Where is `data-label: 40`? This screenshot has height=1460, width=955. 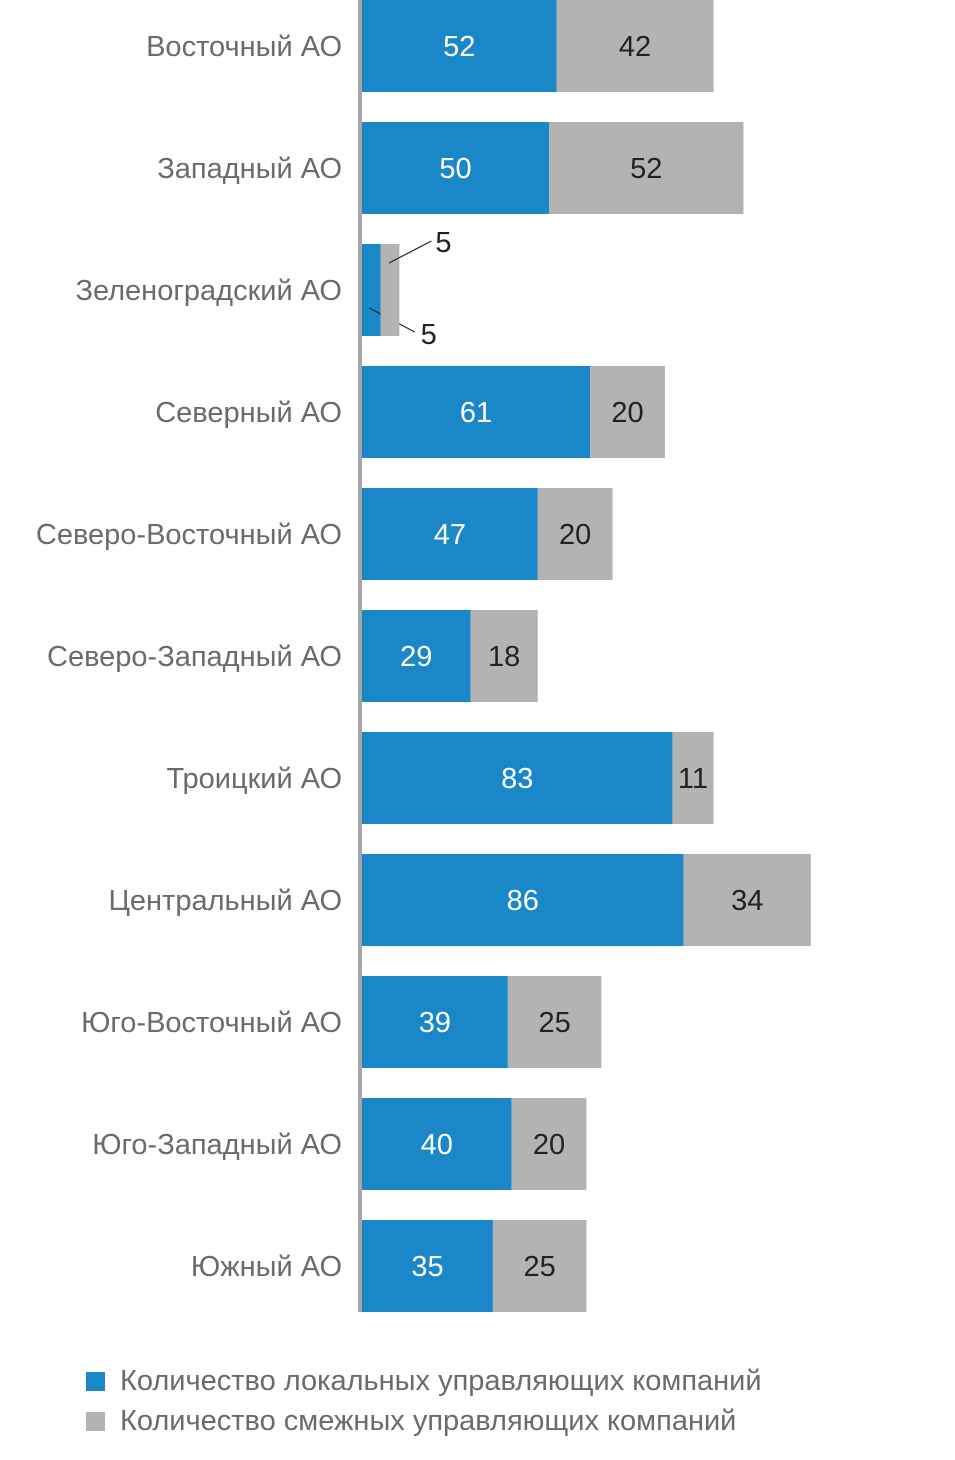
data-label: 40 is located at coordinates (437, 1145).